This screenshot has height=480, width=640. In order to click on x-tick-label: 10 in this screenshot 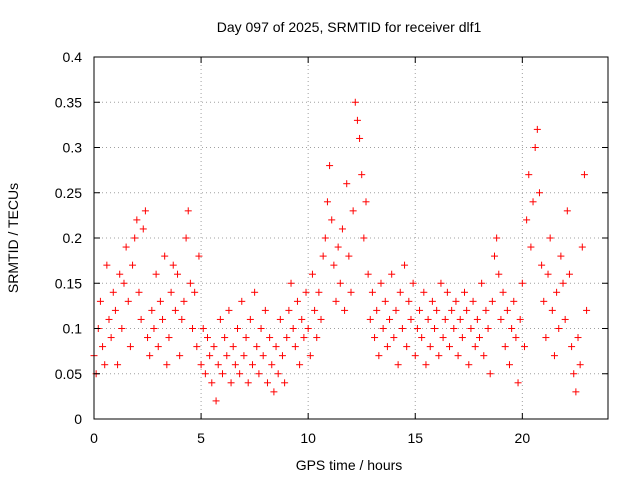, I will do `click(308, 438)`.